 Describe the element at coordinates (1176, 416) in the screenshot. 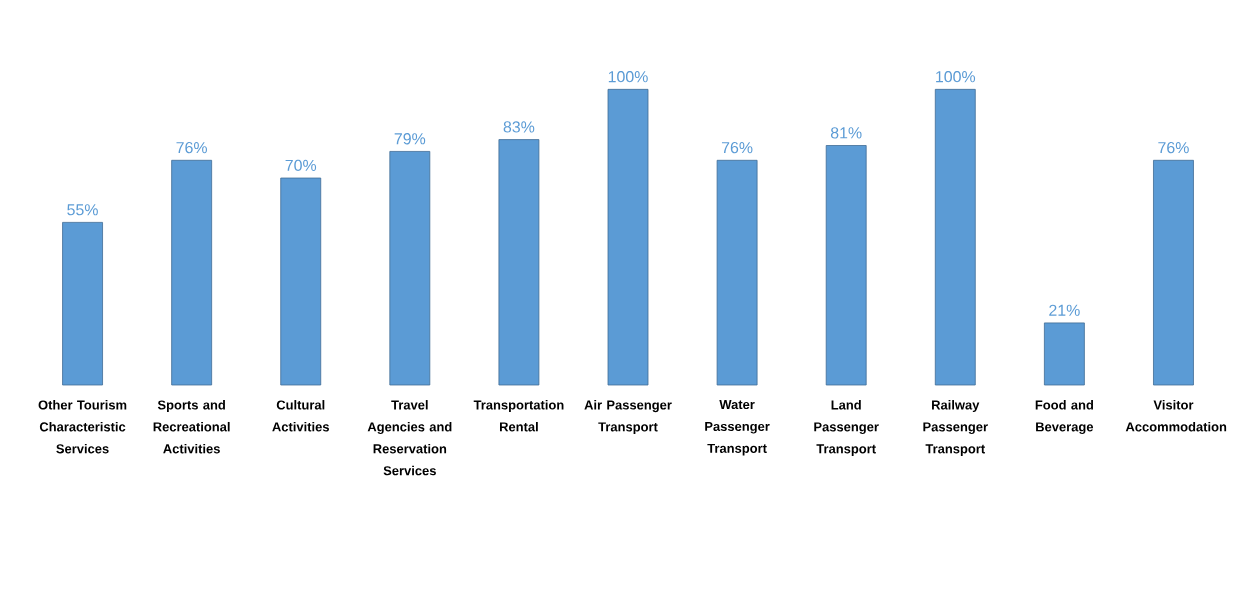

I see `x-tick-label: Visitor Accommodation` at that location.